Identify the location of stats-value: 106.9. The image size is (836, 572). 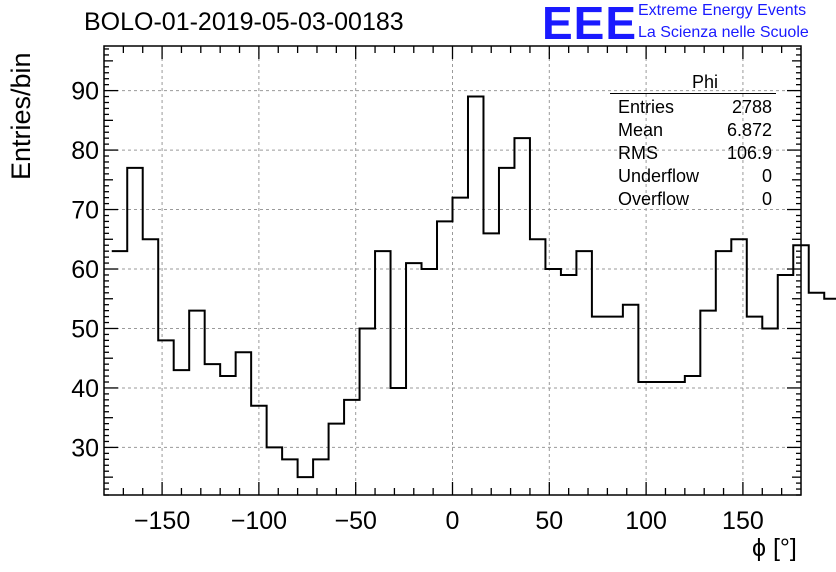
(749, 153).